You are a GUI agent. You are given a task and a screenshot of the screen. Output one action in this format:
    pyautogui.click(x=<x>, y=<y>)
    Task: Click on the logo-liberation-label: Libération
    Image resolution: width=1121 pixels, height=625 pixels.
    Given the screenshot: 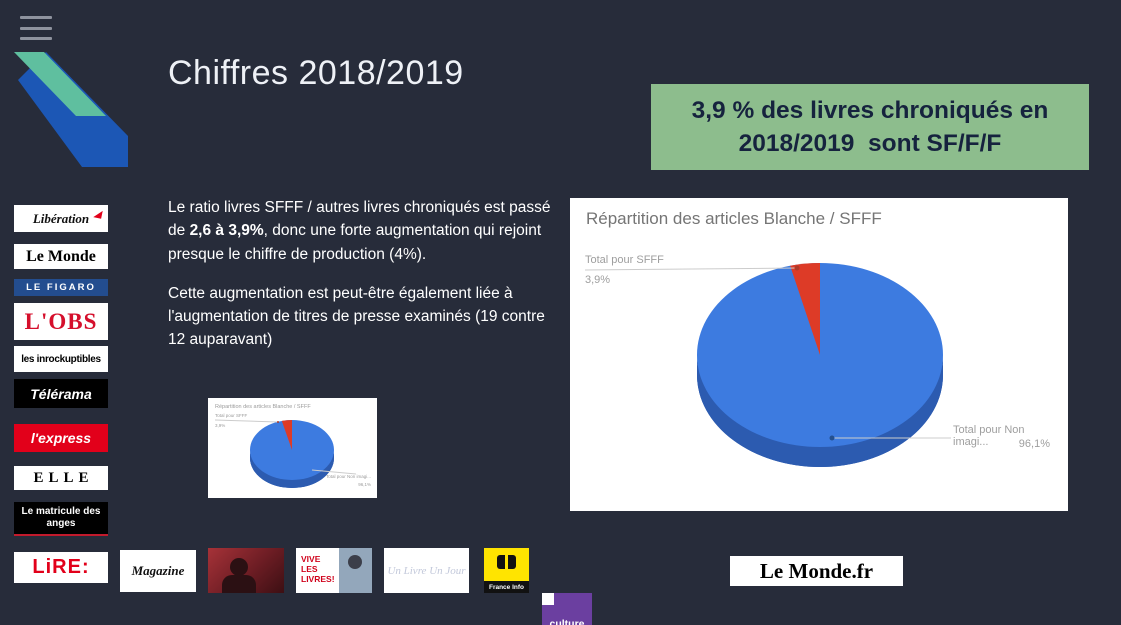 What is the action you would take?
    pyautogui.click(x=61, y=218)
    